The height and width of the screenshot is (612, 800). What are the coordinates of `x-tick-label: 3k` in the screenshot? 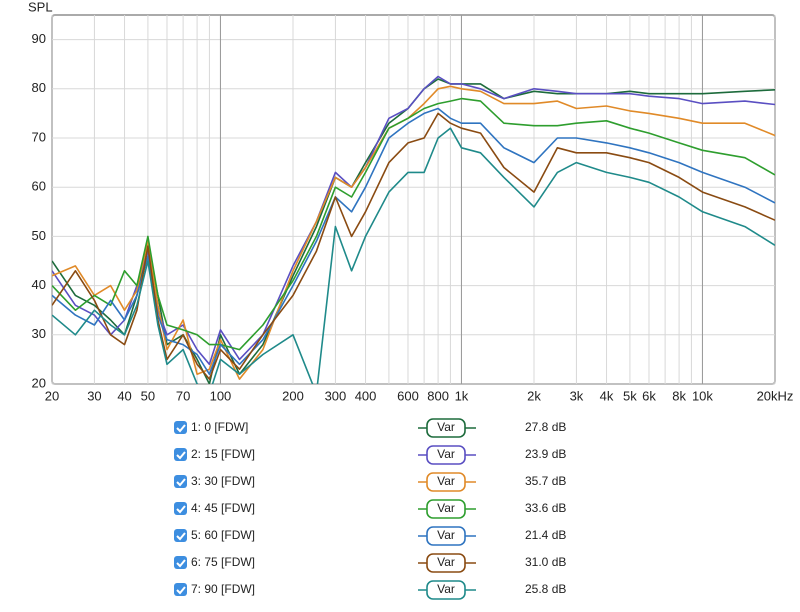 It's located at (577, 395).